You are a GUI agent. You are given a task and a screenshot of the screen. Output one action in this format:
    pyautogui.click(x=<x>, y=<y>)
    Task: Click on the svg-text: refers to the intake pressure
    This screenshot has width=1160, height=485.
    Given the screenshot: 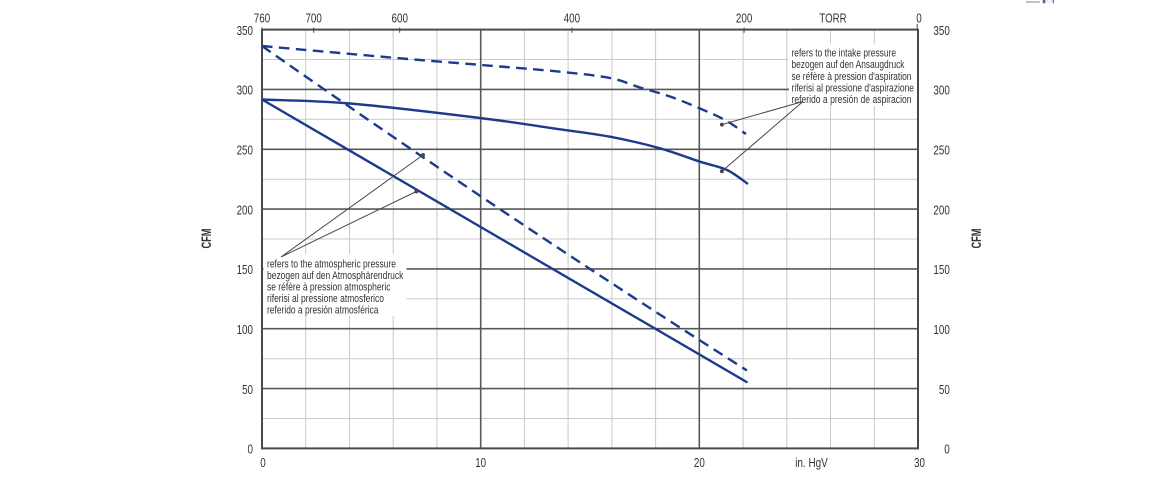 What is the action you would take?
    pyautogui.click(x=844, y=54)
    